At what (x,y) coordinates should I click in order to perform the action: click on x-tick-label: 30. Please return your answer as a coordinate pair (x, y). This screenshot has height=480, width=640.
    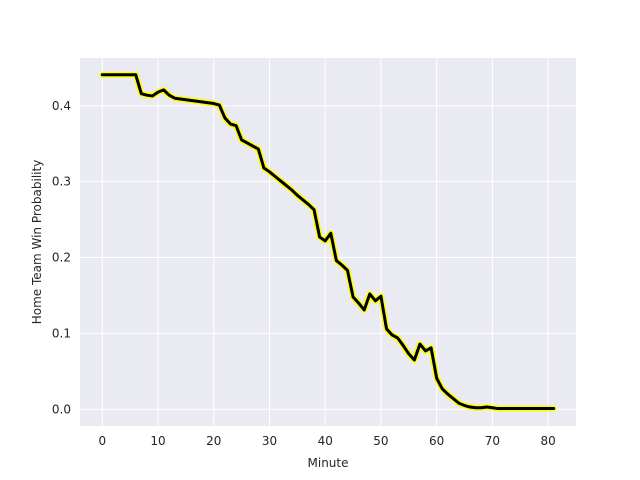
    Looking at the image, I should click on (269, 441).